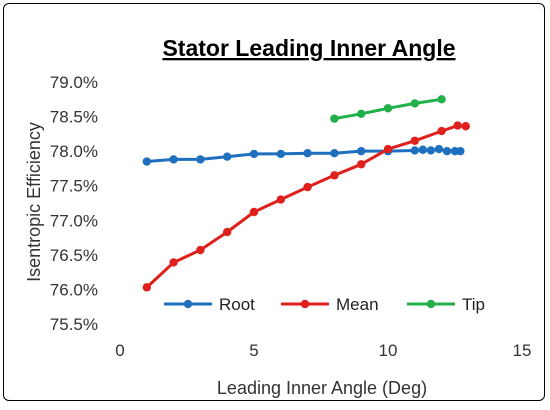  I want to click on y-tick-labels: 75.5% 76.0% 76.5% 77.0% 77.5% 78.0% 78.5% 79.0%, so click(74, 203).